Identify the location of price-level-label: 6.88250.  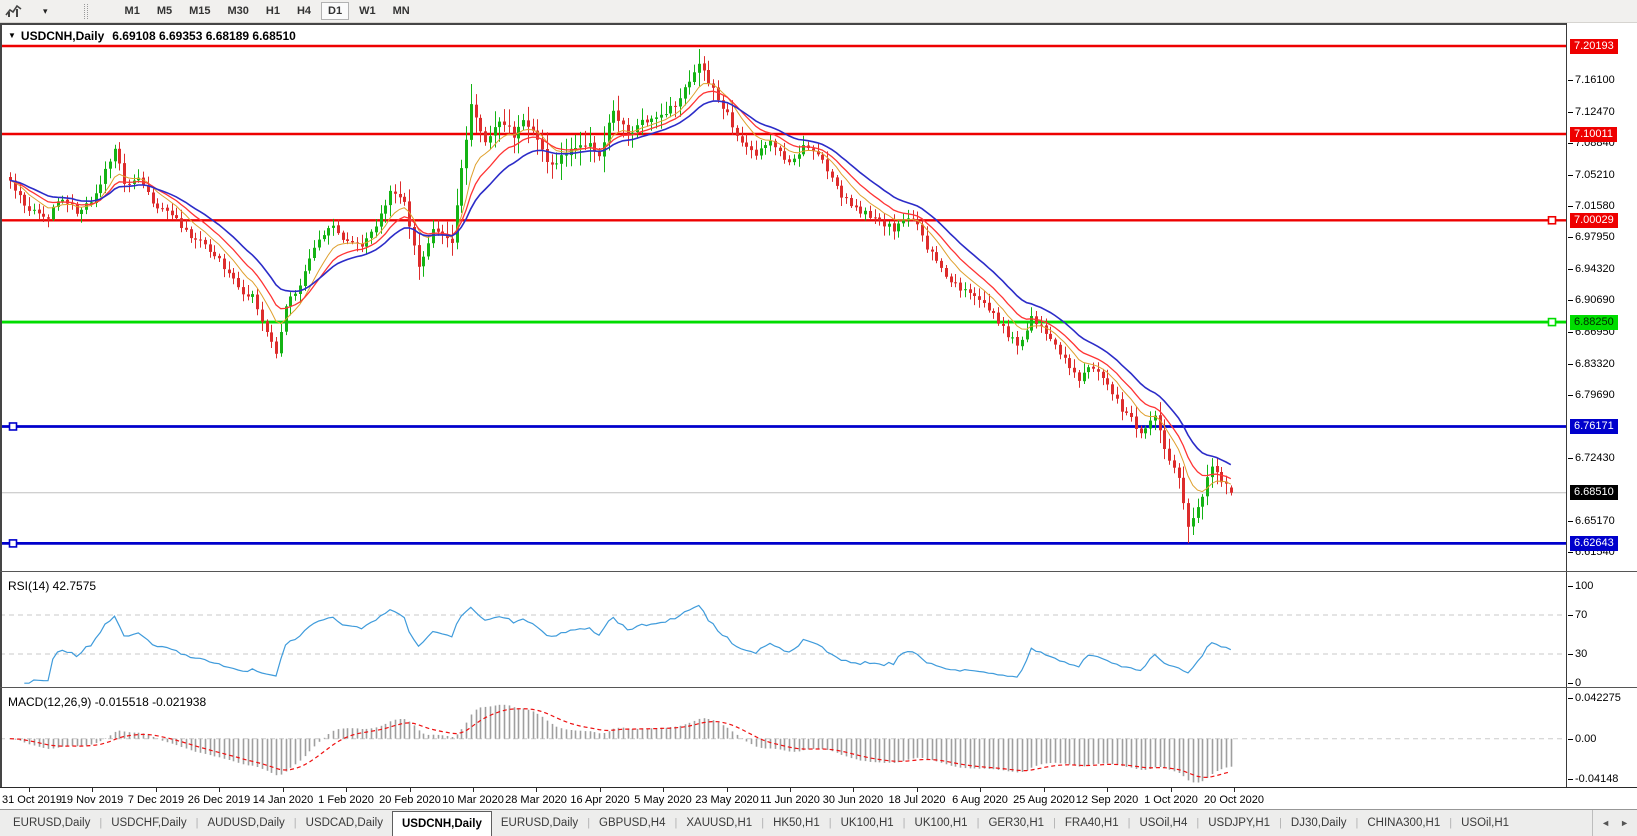
(1594, 322).